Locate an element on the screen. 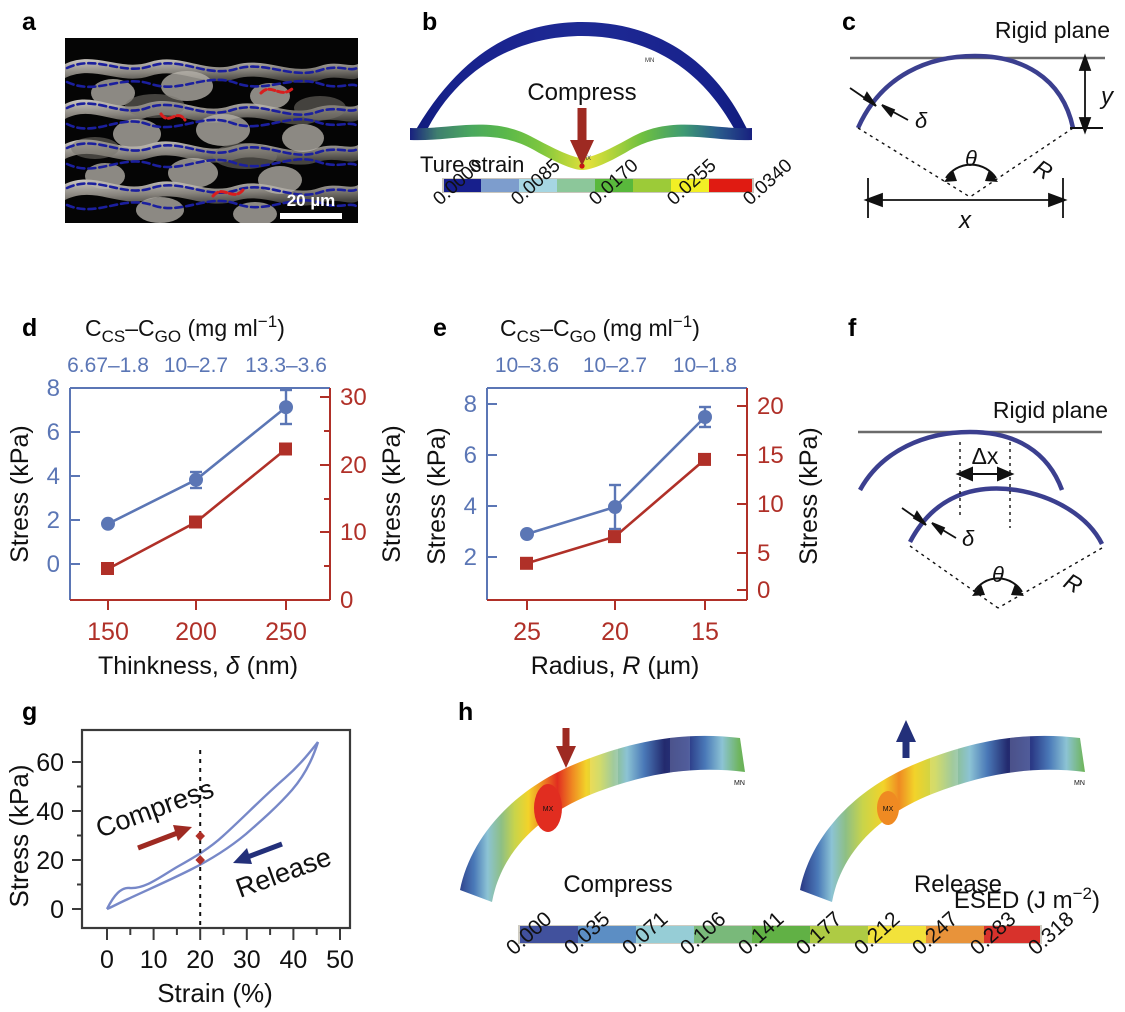  x-dimension is located at coordinates (965, 198).